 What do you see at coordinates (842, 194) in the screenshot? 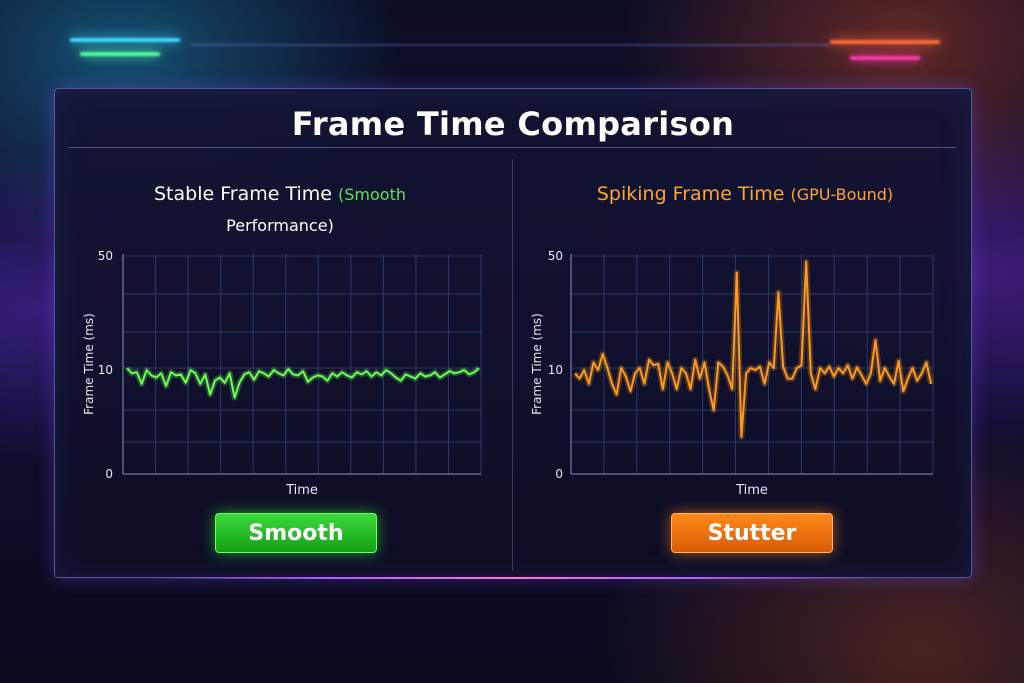
I see `spiking-subtitle: (GPU-Bound)` at bounding box center [842, 194].